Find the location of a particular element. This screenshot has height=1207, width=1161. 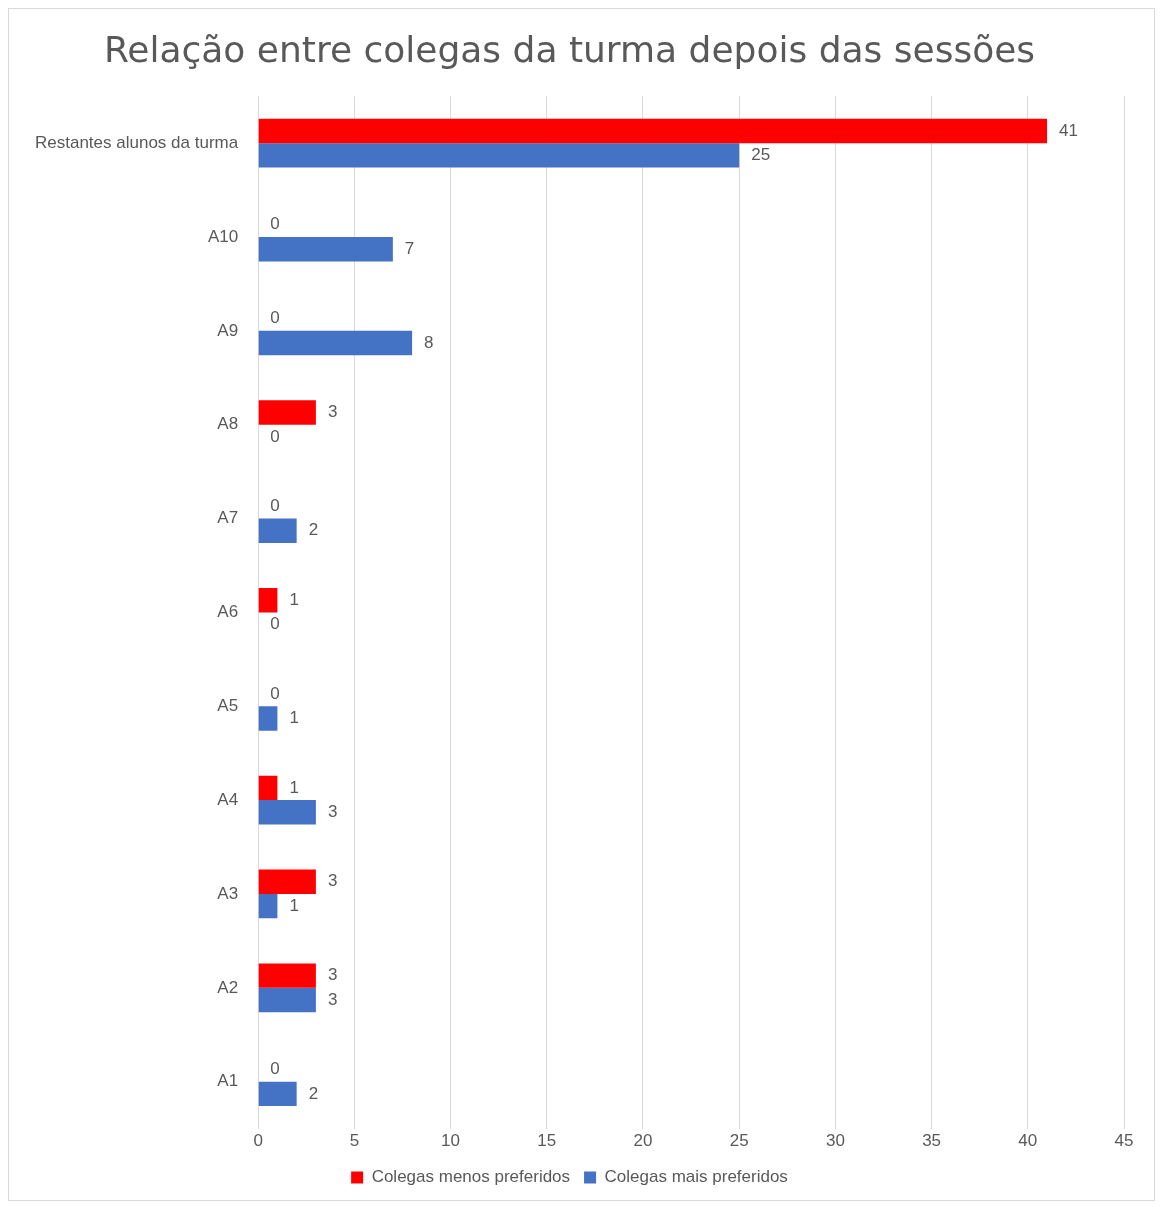

y-tick-label: A3 is located at coordinates (228, 893).